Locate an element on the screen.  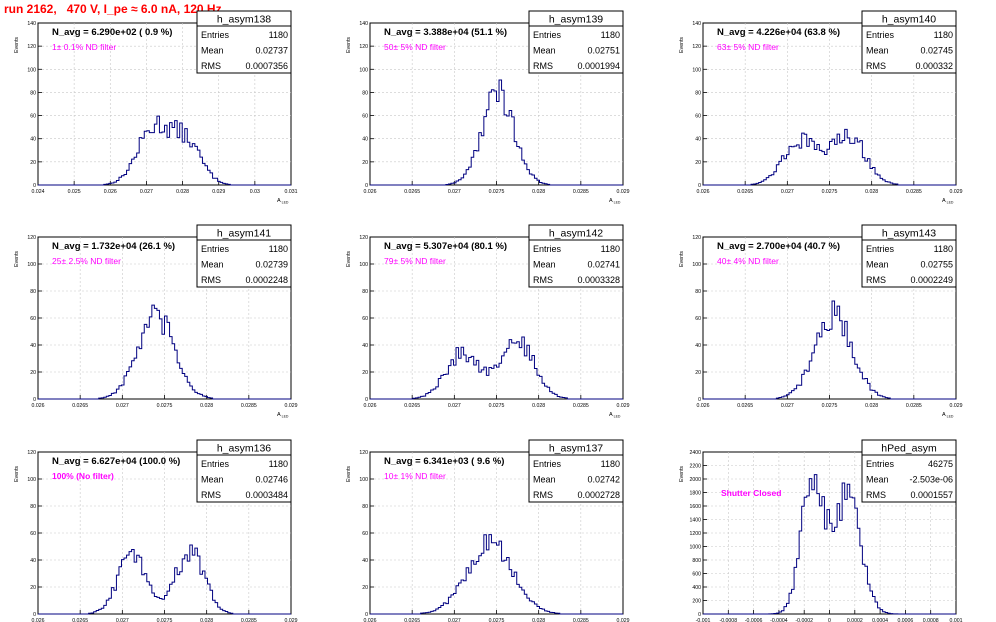
x-tick-label: 0.0002 is located at coordinates (855, 620).